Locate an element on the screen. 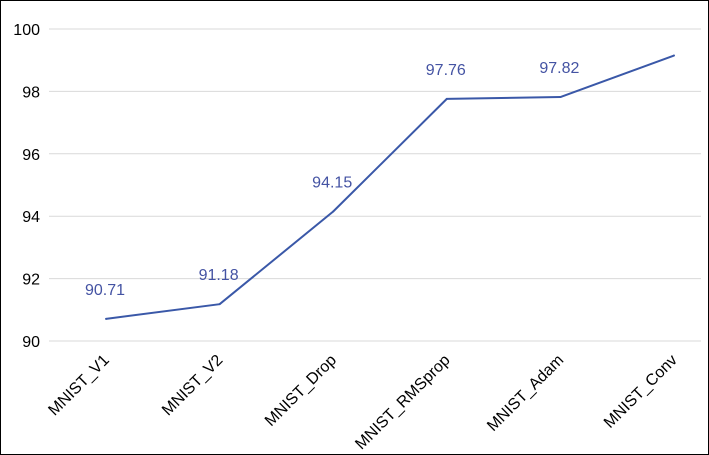 The image size is (709, 455). y-tick-label: 98 is located at coordinates (31, 92).